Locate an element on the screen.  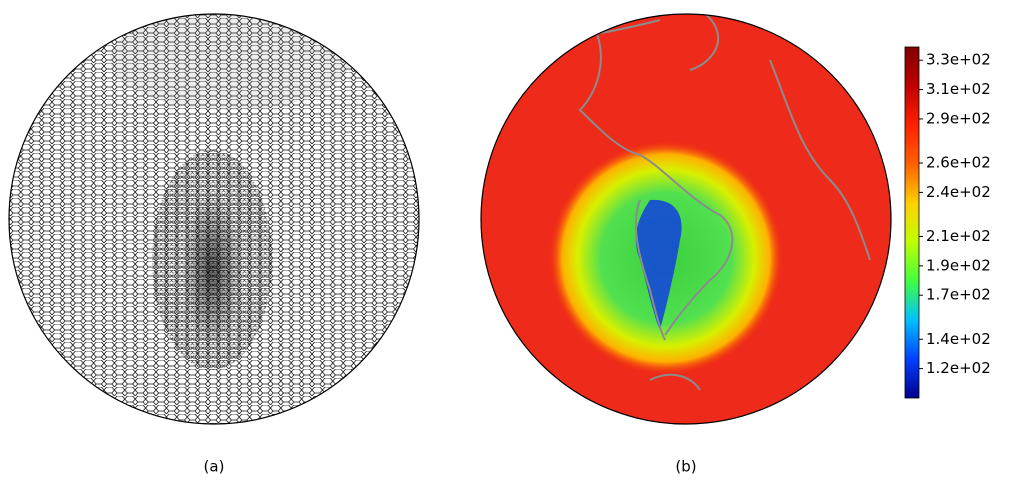
colorbar-tick-label: 2.6e+02 is located at coordinates (958, 163).